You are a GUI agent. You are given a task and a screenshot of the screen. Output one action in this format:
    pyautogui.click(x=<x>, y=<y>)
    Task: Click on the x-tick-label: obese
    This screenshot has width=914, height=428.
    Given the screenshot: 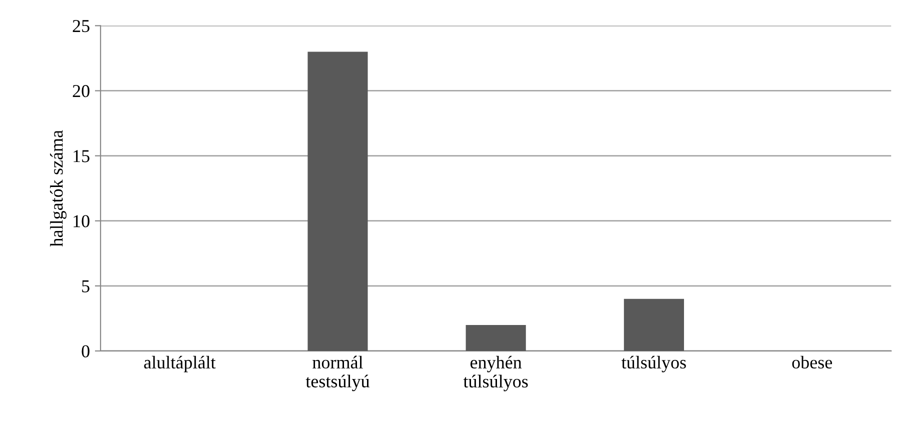 What is the action you would take?
    pyautogui.click(x=812, y=362)
    